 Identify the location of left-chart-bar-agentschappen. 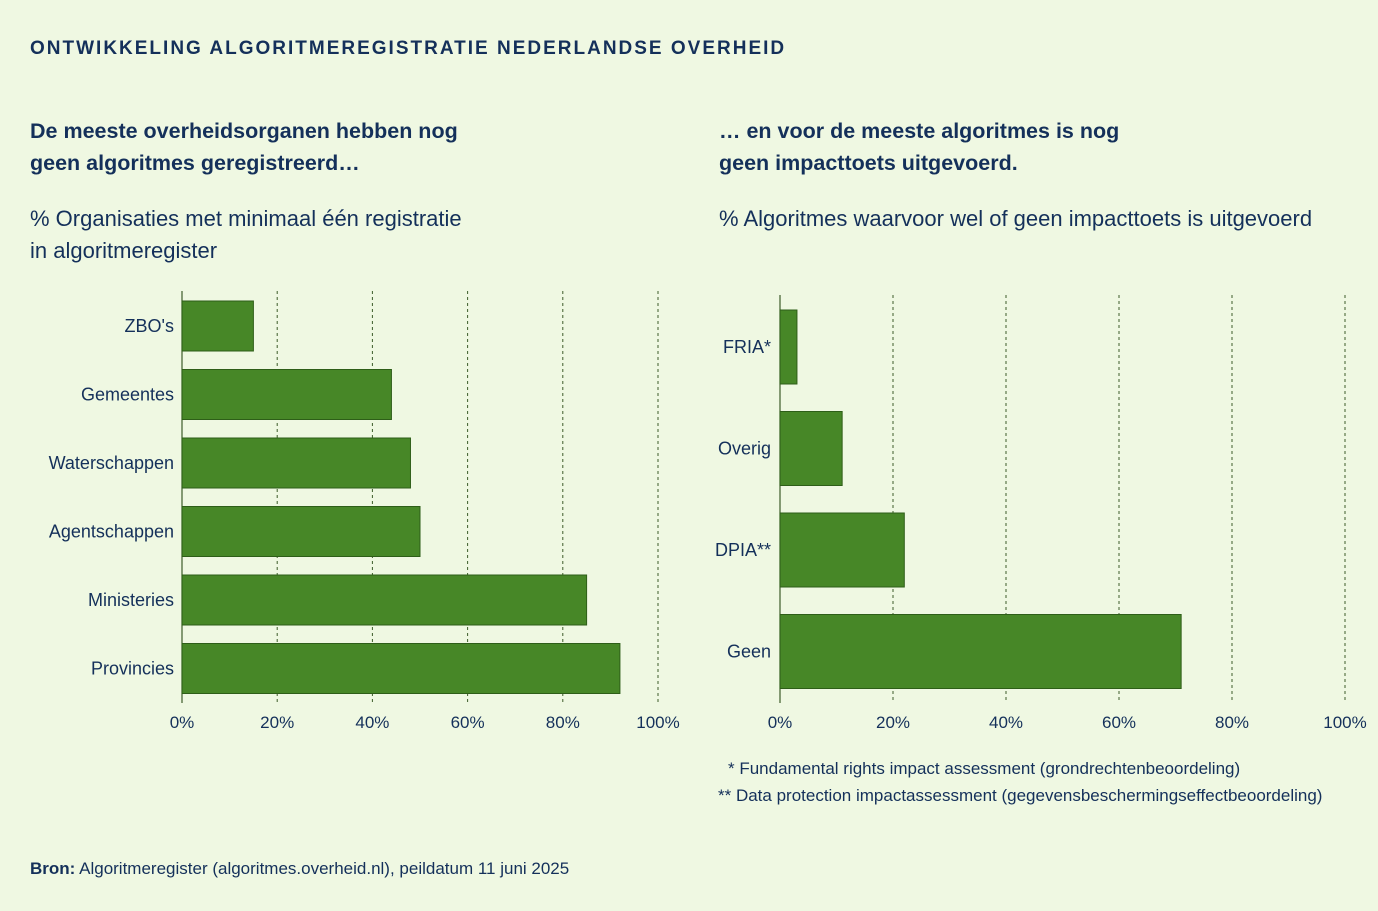
(301, 531).